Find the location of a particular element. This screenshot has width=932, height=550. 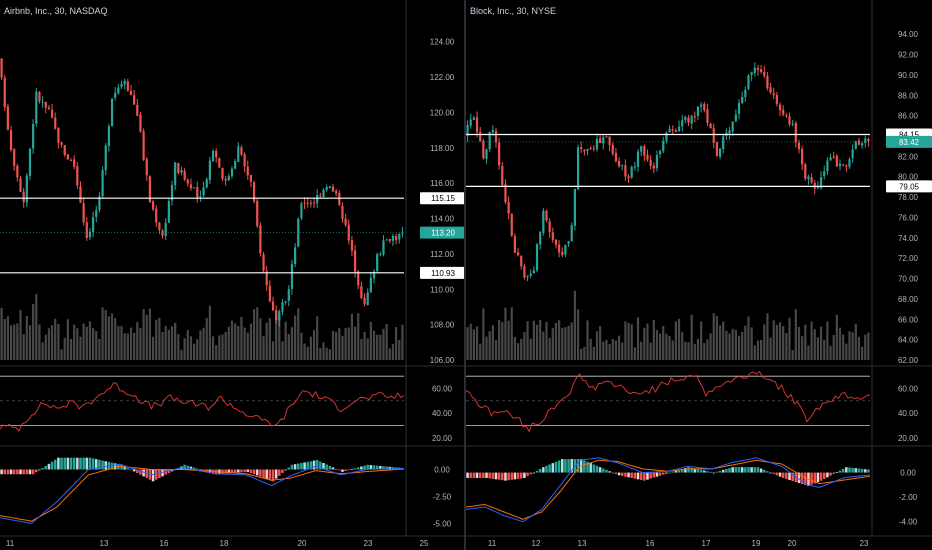

chart-title: Block, Inc., 30, NYSE is located at coordinates (513, 11).